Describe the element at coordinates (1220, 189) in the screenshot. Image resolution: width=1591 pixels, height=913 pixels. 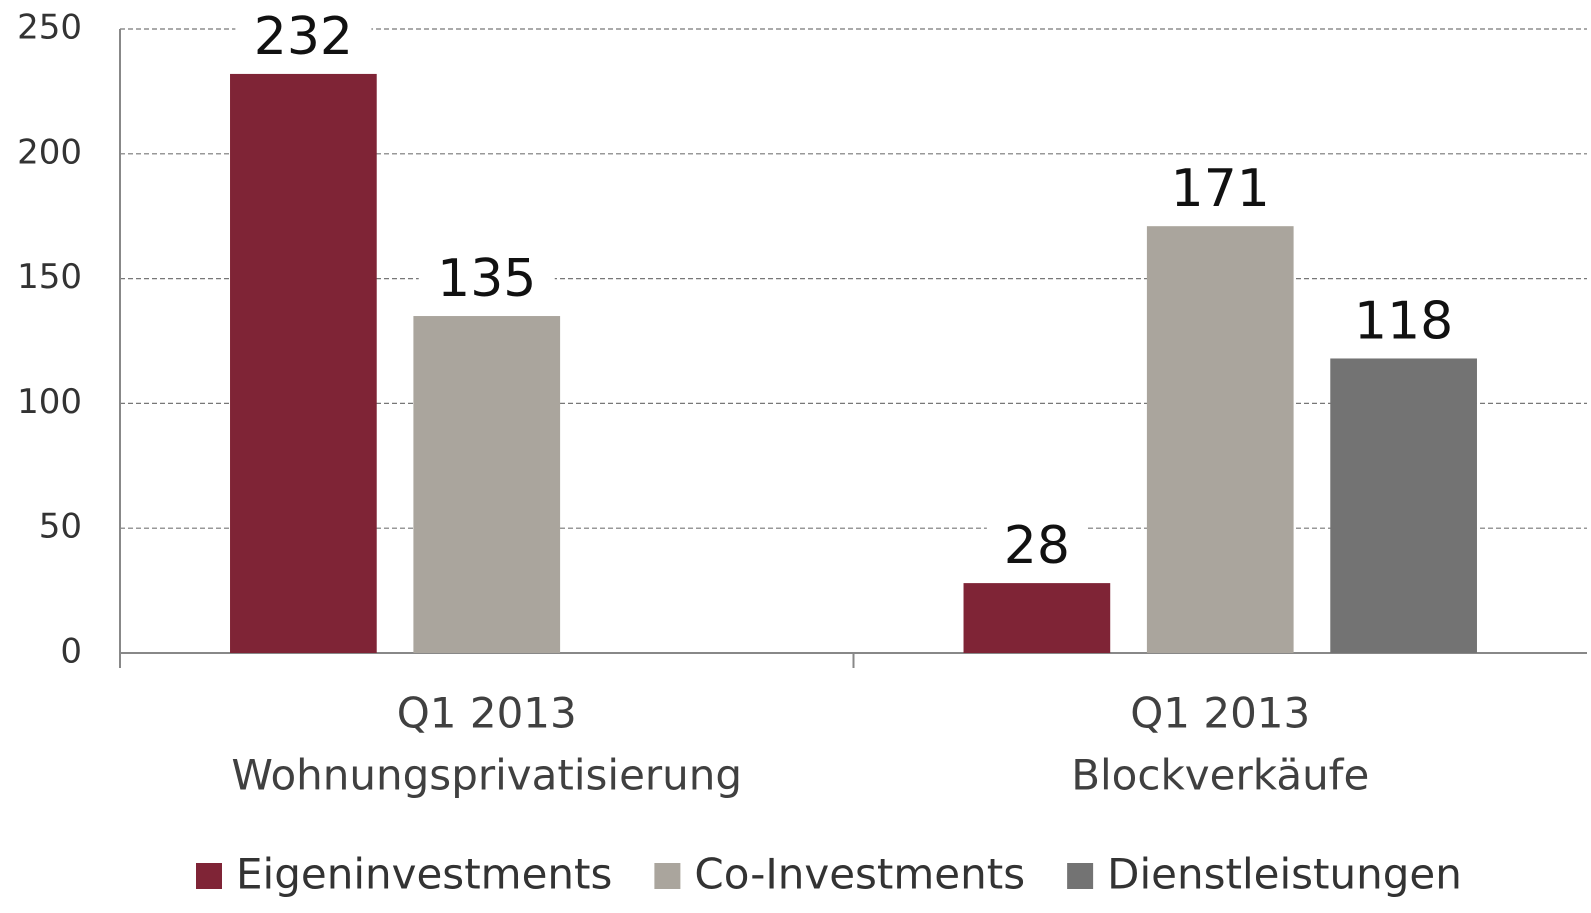
I see `data-label: 171` at that location.